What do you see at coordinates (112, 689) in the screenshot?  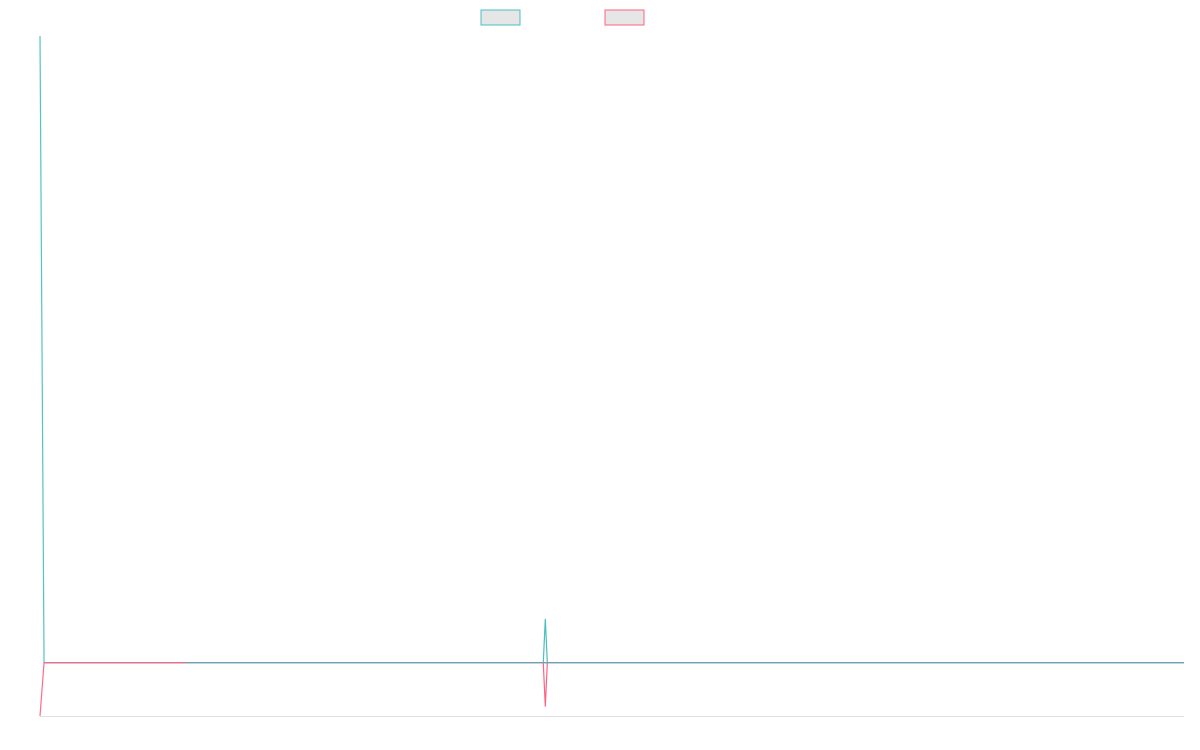 I see `series-b-line` at bounding box center [112, 689].